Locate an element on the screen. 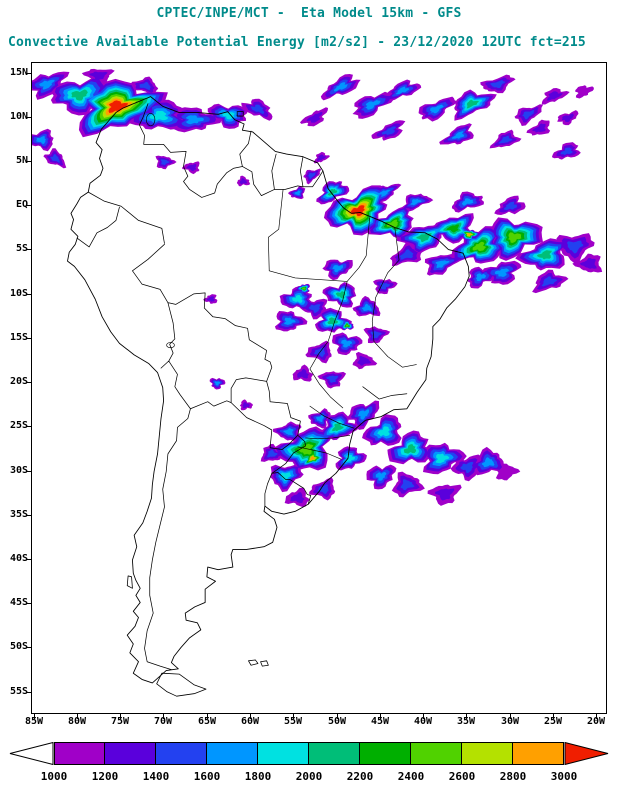  colorbar-tick-label: 2000 is located at coordinates (309, 776).